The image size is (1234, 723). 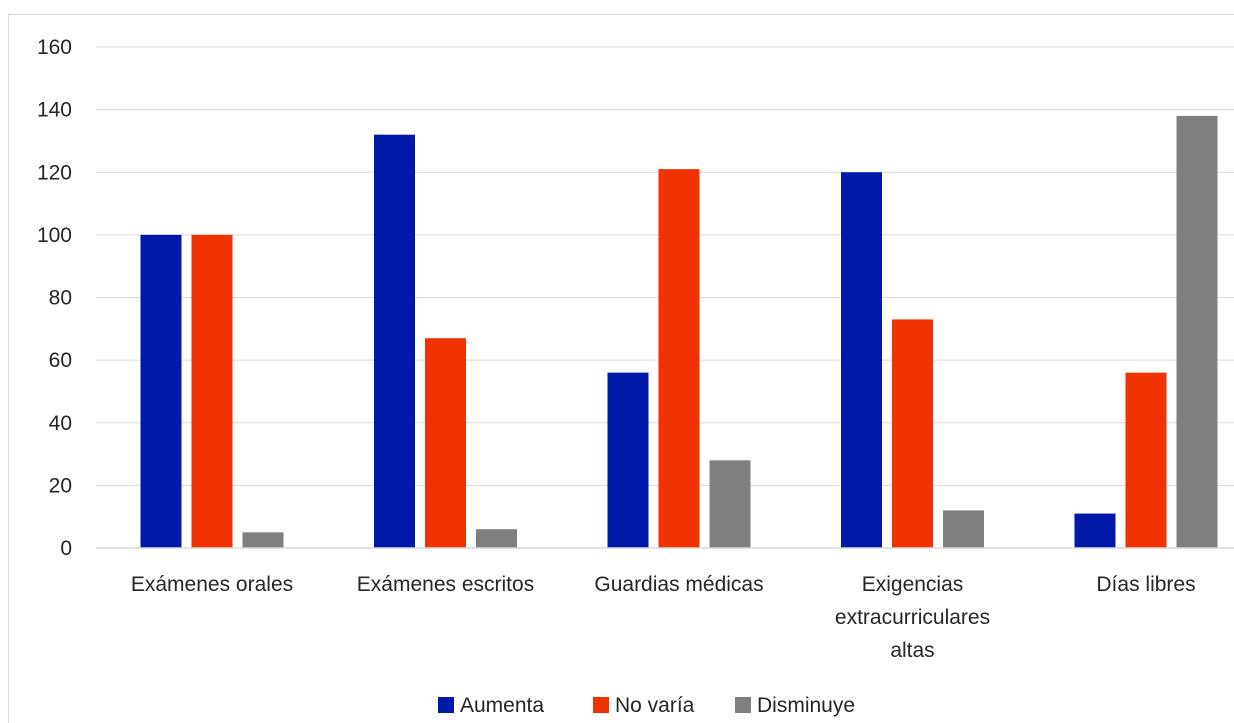 I want to click on y-axis-ticks: 0 20 40 60 80 100 120 140 160, so click(x=54, y=298).